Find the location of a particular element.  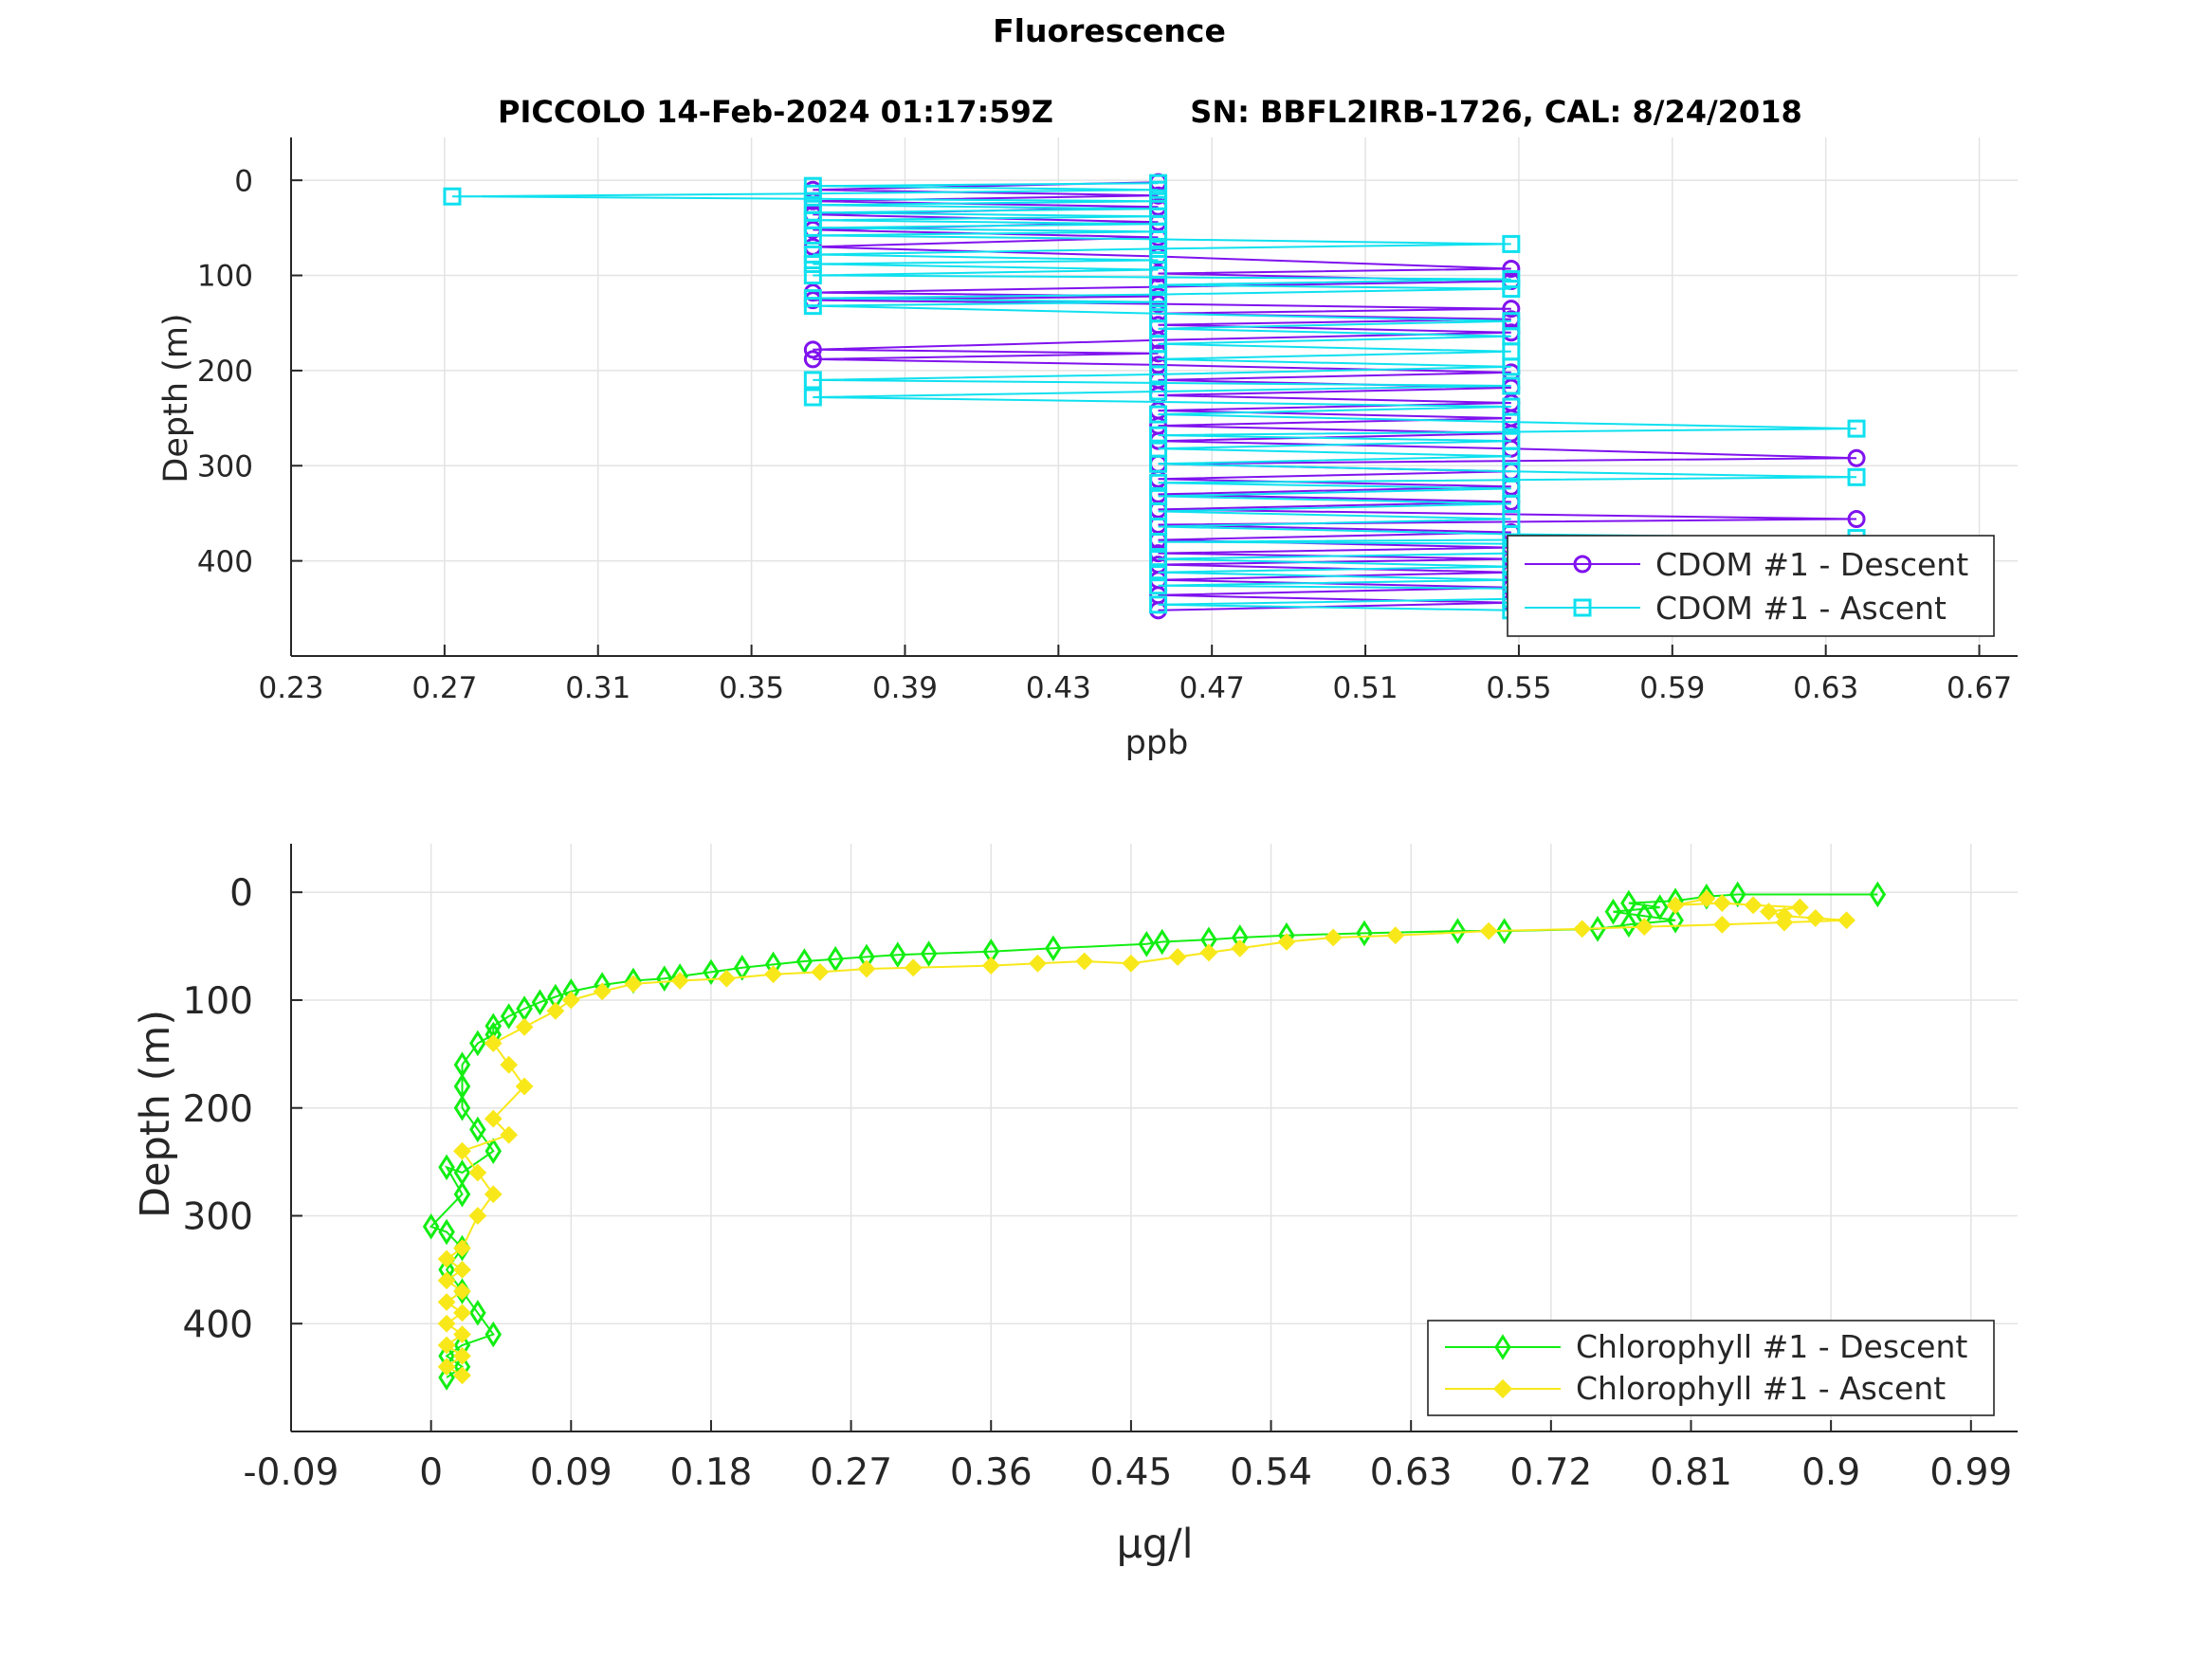

chlorophyll-legend-descent-label: Chlorophyll #1 - Descent is located at coordinates (1771, 1346).